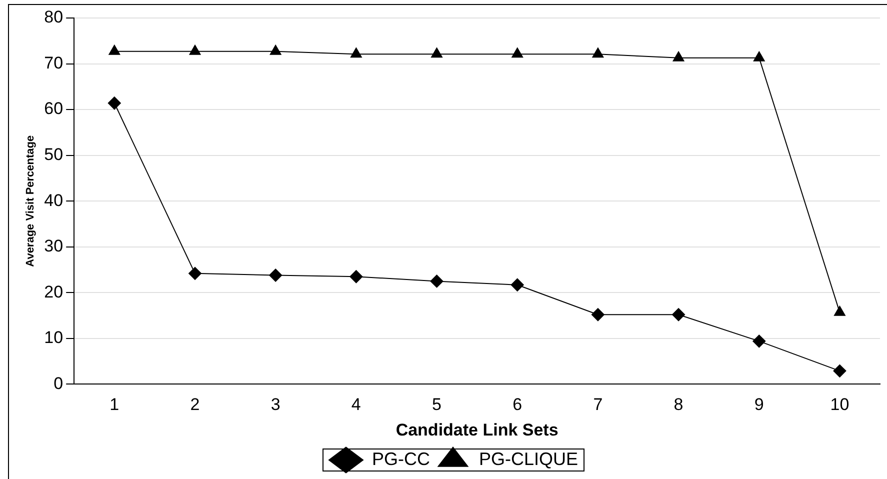  I want to click on x-tick-label: 5, so click(437, 404).